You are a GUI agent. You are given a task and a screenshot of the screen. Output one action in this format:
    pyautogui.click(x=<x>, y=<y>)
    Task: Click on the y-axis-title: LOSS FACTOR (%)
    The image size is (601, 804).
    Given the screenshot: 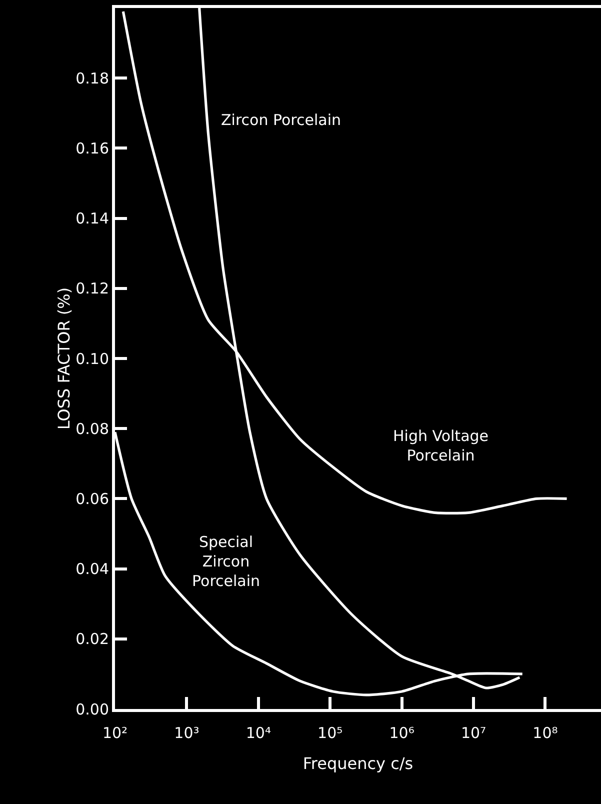 What is the action you would take?
    pyautogui.click(x=64, y=358)
    